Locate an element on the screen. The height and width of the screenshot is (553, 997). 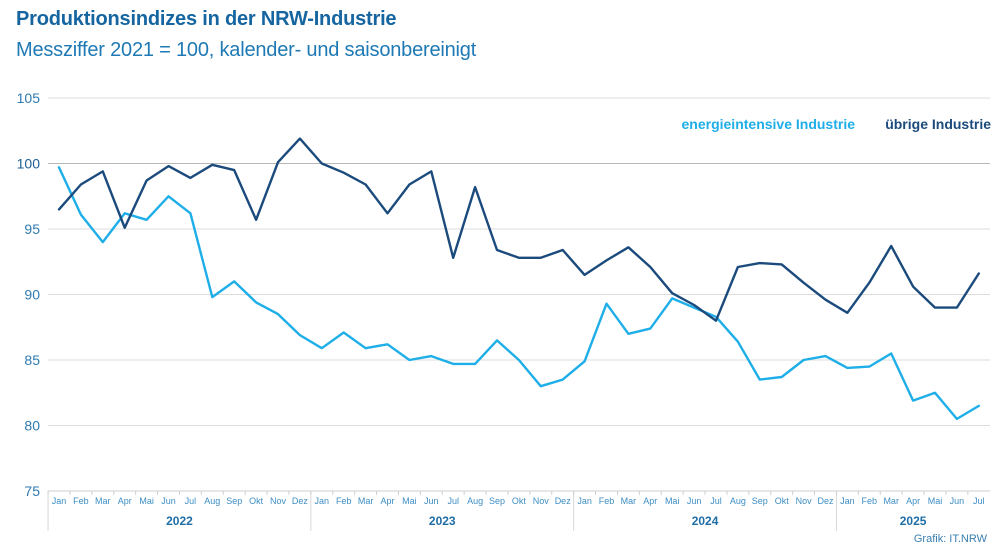
year-label: 2025 is located at coordinates (913, 521).